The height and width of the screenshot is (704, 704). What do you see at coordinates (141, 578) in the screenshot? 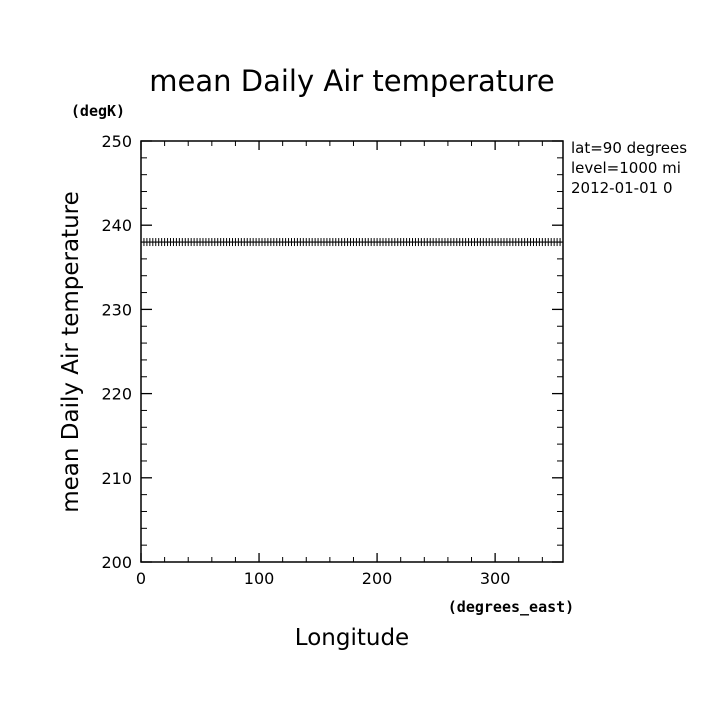
I see `x-tick-label: 0` at bounding box center [141, 578].